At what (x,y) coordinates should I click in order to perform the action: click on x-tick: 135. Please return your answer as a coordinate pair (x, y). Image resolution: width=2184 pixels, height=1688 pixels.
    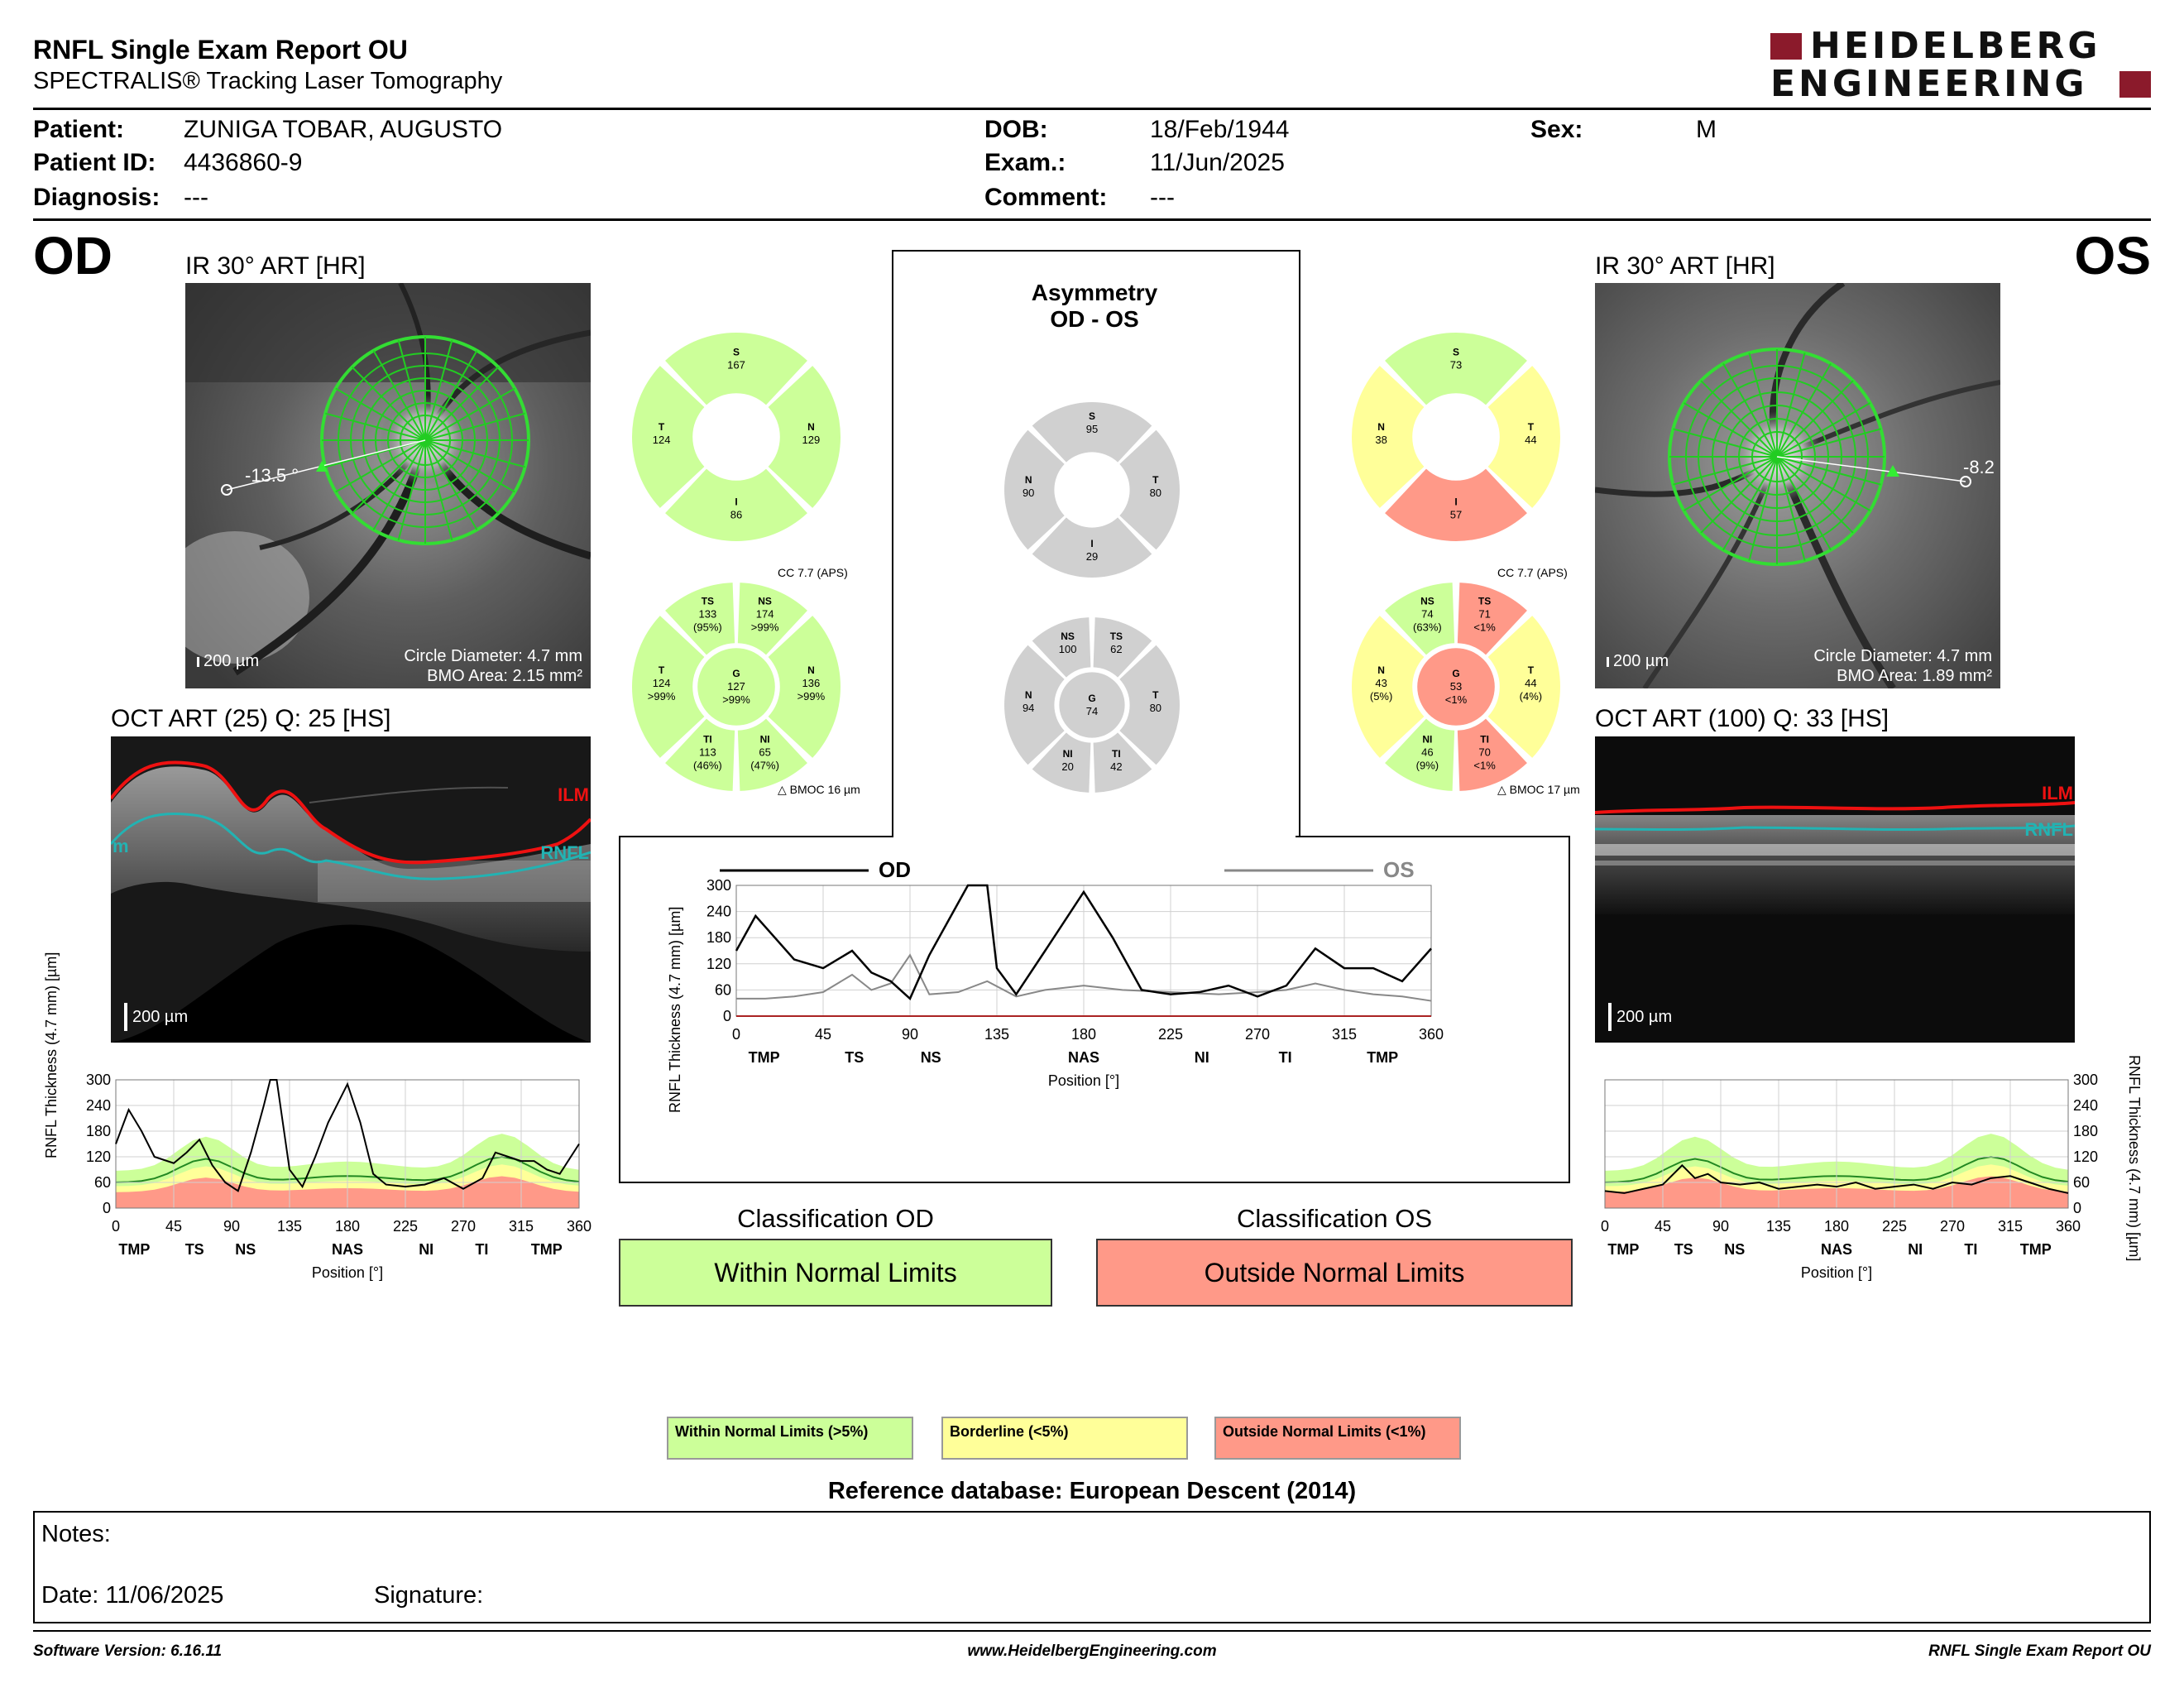
    Looking at the image, I should click on (289, 1226).